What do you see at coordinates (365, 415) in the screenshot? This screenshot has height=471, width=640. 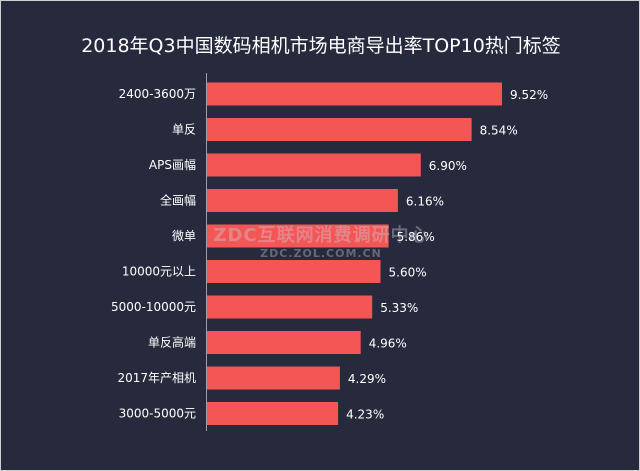 I see `value-label: 4.23%` at bounding box center [365, 415].